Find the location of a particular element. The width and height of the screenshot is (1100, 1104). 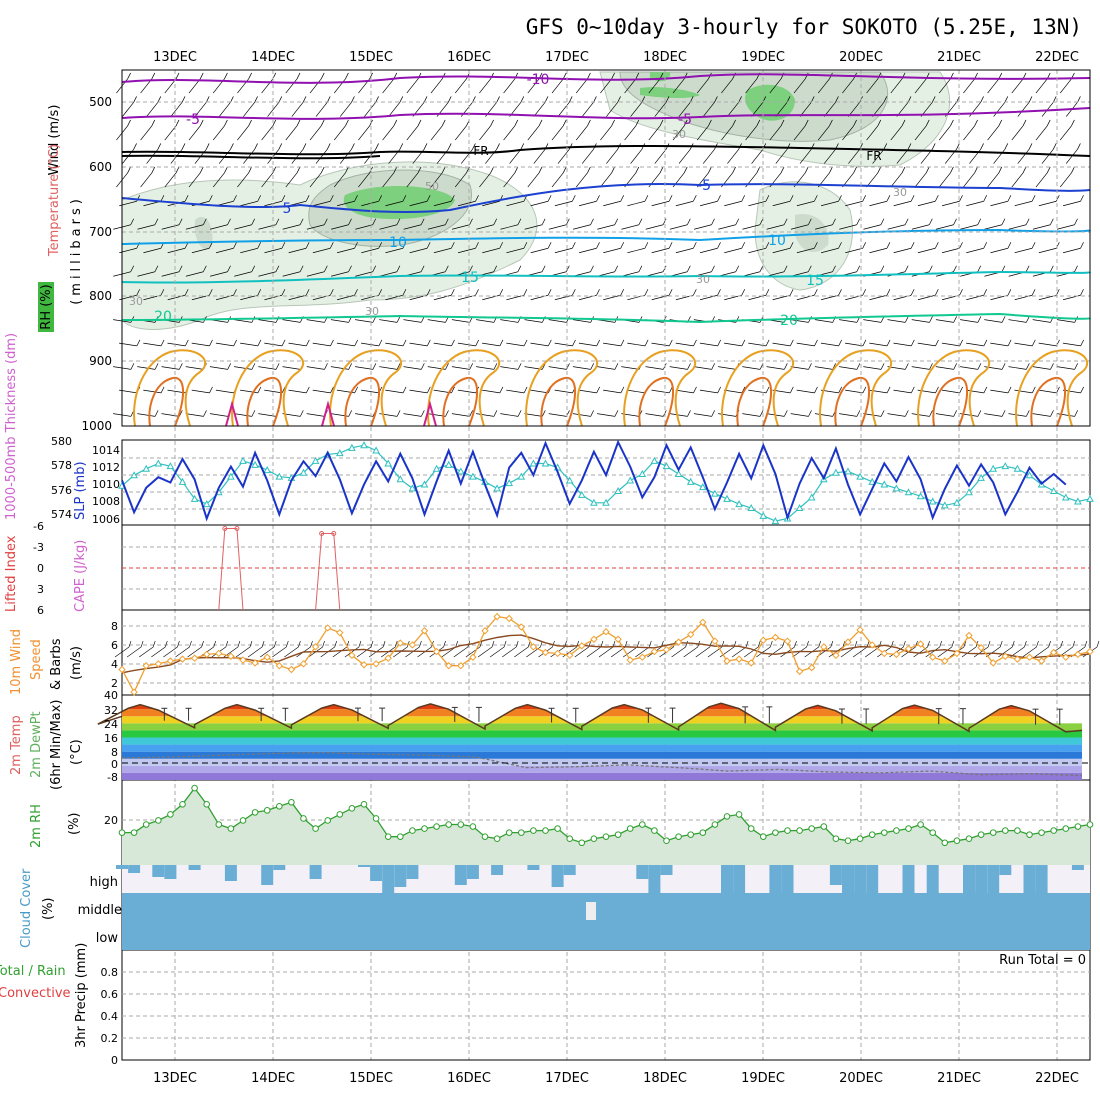

ylabel-cloud: Cloud Cover is located at coordinates (26, 908).